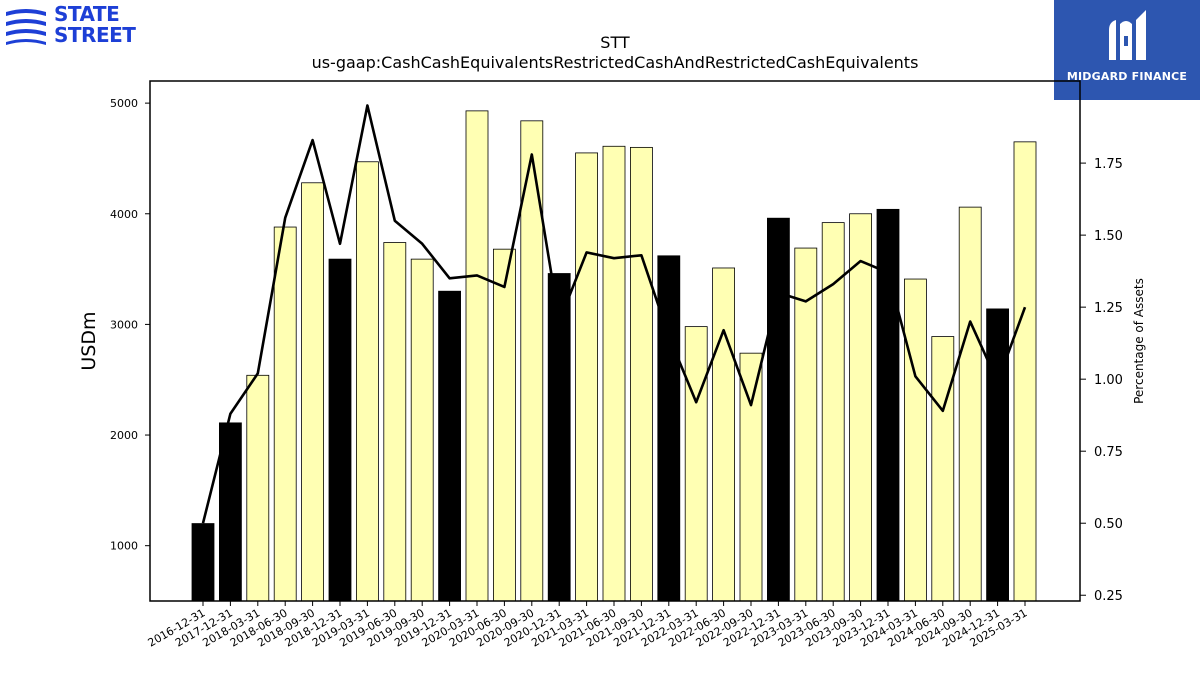 The width and height of the screenshot is (1200, 675). I want to click on midgard-finance-wordmark: MIDGARD FINANCE, so click(1127, 76).